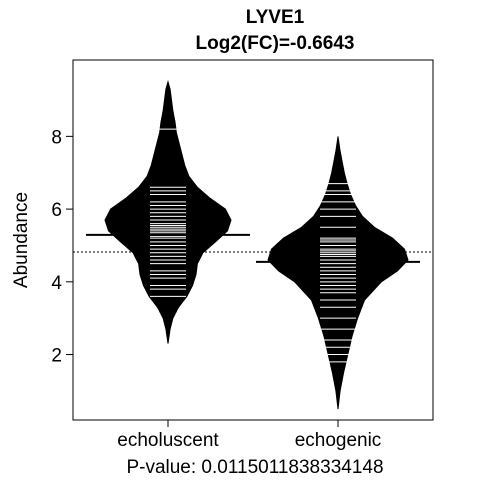 This screenshot has width=480, height=480. Describe the element at coordinates (275, 43) in the screenshot. I see `chart-subtitle: Log2(FC)=-0.6643` at that location.